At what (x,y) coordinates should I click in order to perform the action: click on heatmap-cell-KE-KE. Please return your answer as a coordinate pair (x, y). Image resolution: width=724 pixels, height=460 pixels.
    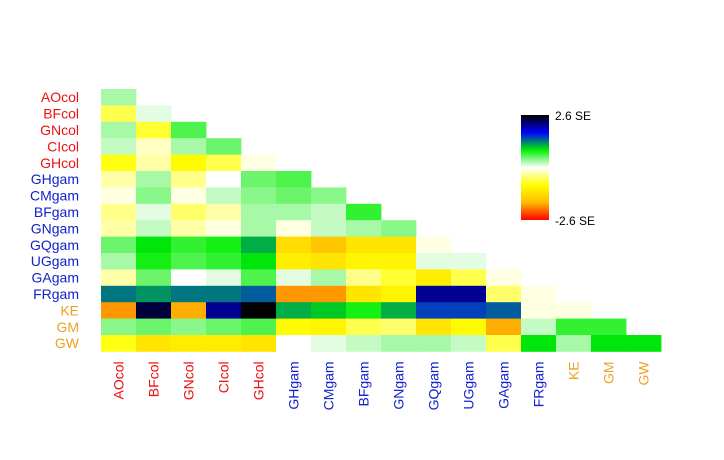
    Looking at the image, I should click on (574, 310).